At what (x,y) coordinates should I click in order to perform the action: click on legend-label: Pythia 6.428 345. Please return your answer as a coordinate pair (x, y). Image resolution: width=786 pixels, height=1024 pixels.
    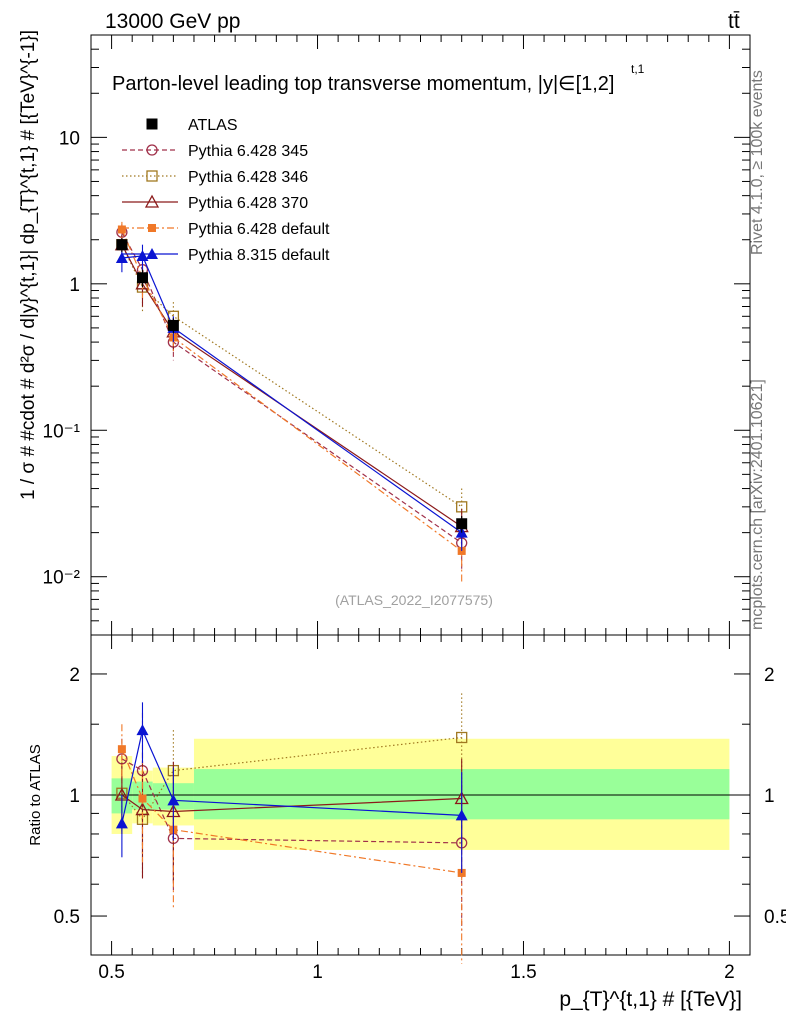
    Looking at the image, I should click on (248, 151).